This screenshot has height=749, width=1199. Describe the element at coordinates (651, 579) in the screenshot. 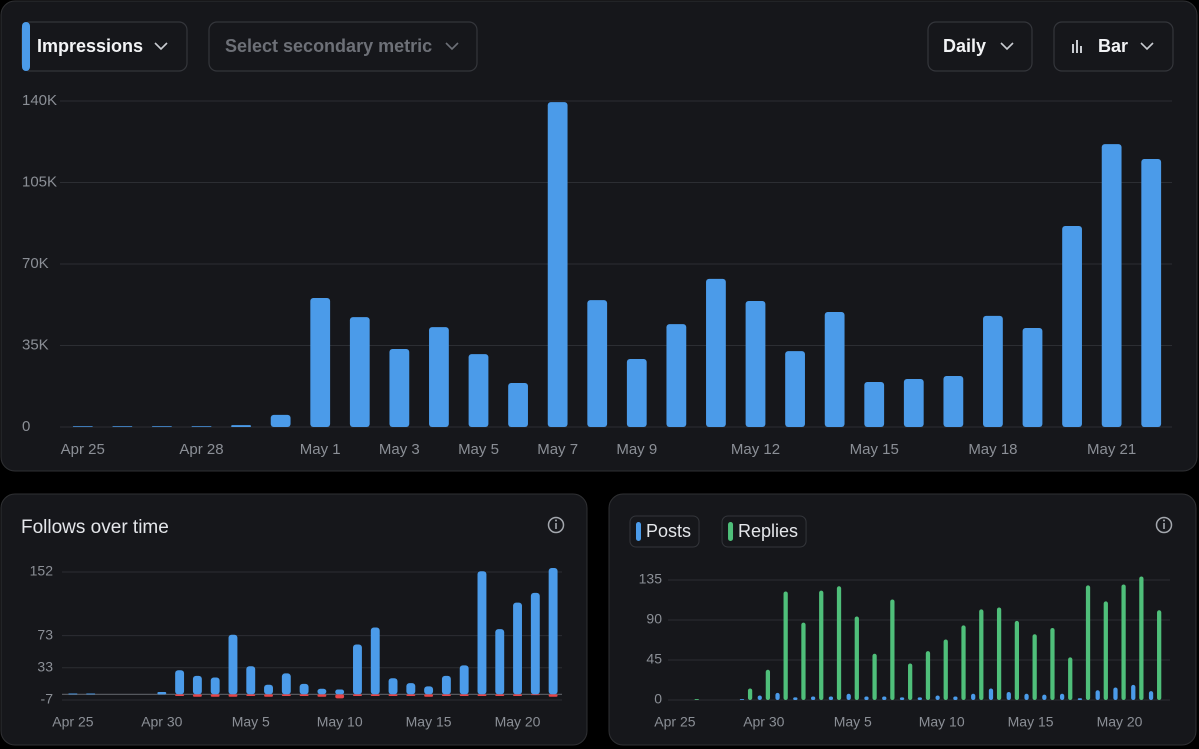

I see `y-tick-label: 135` at that location.